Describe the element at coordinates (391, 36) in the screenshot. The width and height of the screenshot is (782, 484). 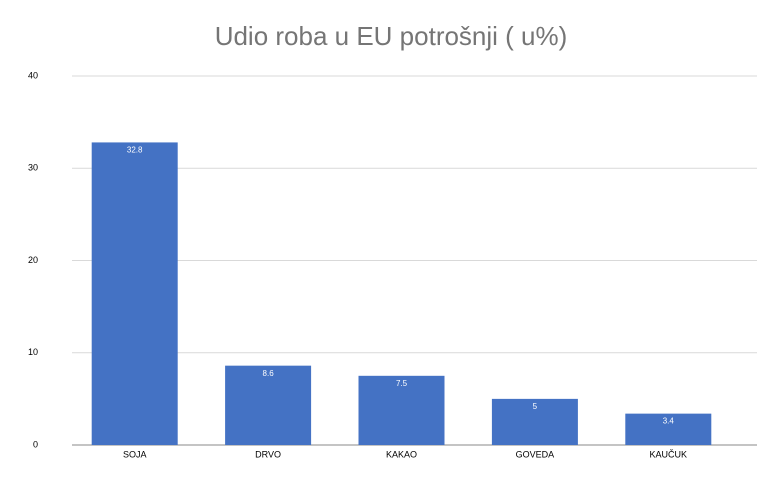
I see `chart-title: Udio roba u EU potrošnji ( u%)` at that location.